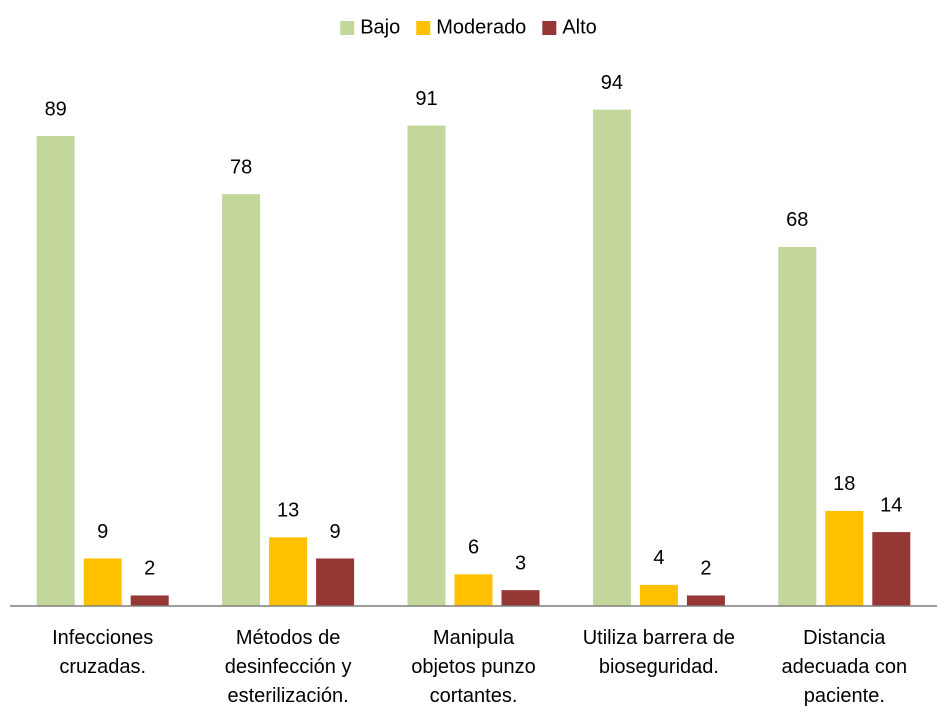  What do you see at coordinates (473, 667) in the screenshot?
I see `x-tick-label: Manipula objetos punzo cortantes.` at bounding box center [473, 667].